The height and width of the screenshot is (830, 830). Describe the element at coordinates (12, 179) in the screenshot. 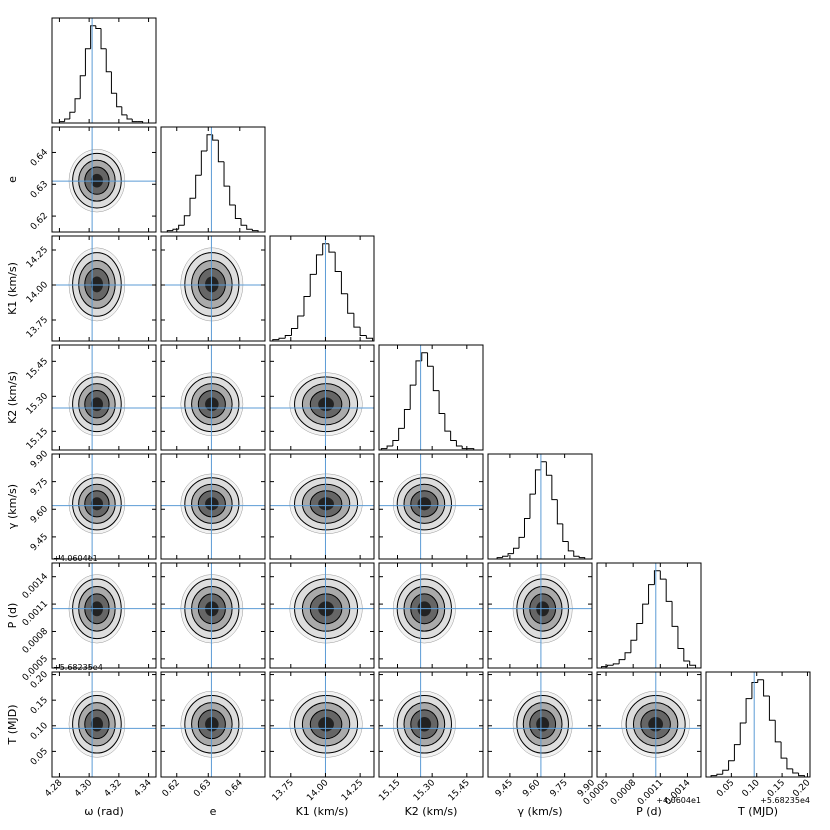

I see `y-axis-label: e` at that location.